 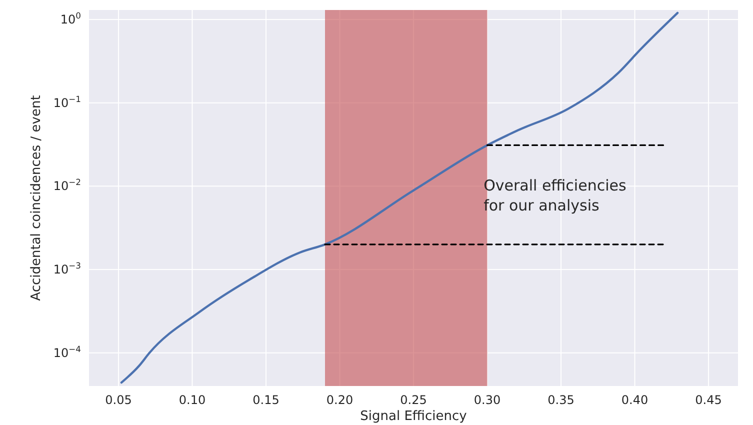 What do you see at coordinates (266, 400) in the screenshot?
I see `x-tick-label: 0.15` at bounding box center [266, 400].